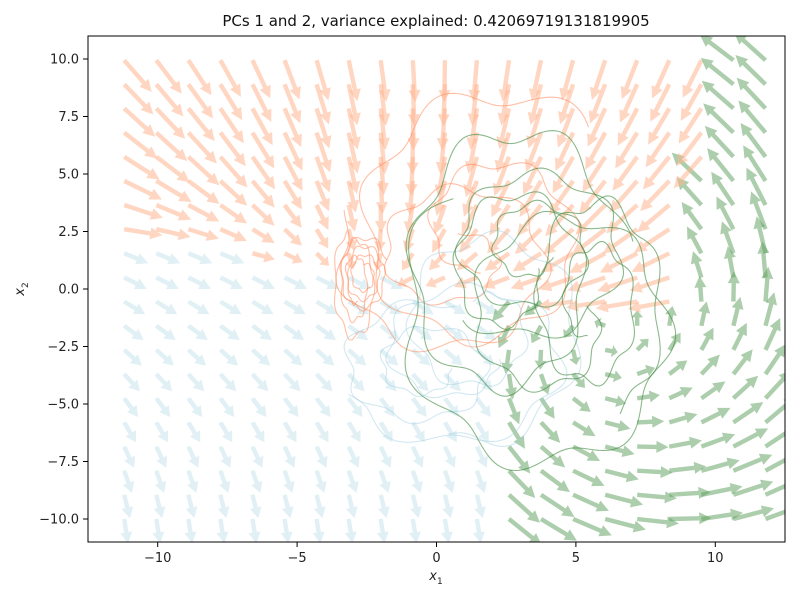 The image size is (800, 600). I want to click on x-axis-title-sub: 1, so click(440, 582).